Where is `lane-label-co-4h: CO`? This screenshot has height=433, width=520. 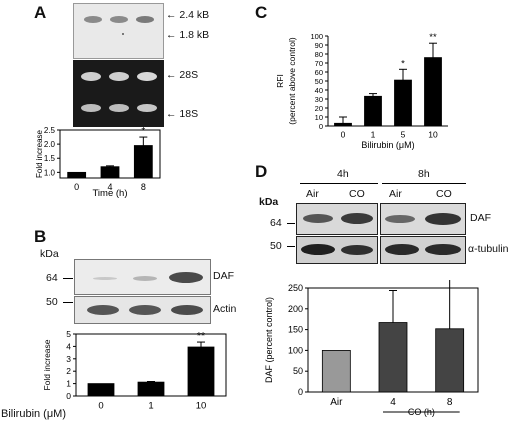 lane-label-co-4h: CO is located at coordinates (357, 194).